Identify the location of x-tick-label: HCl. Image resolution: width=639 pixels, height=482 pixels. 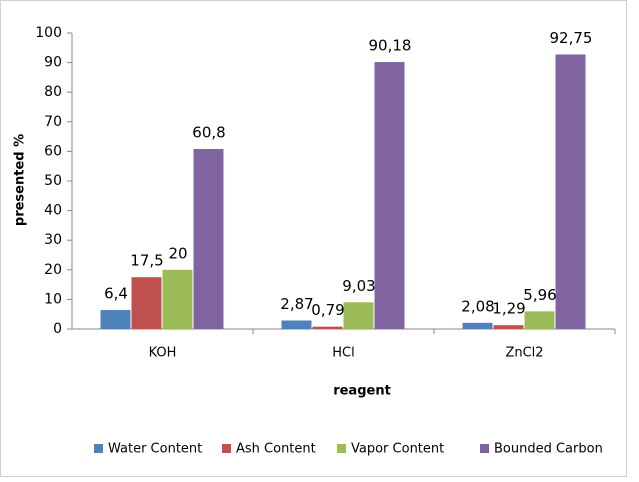
(343, 353).